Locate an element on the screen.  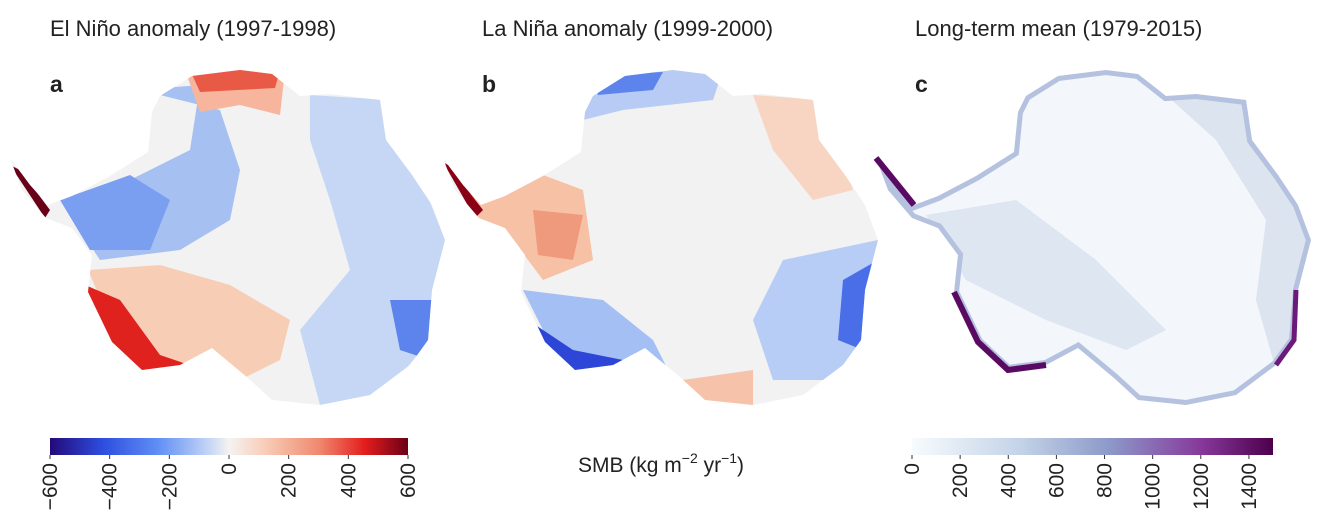
tick-label: 1400 is located at coordinates (1249, 486).